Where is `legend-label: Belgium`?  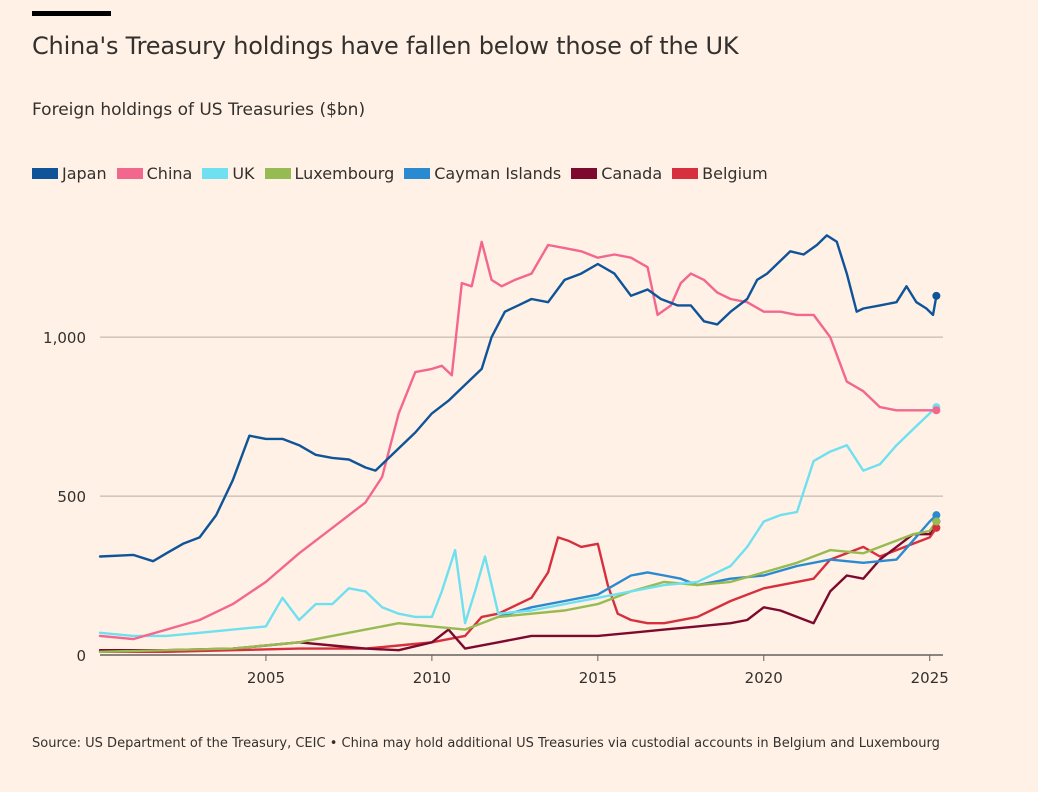 legend-label: Belgium is located at coordinates (735, 173).